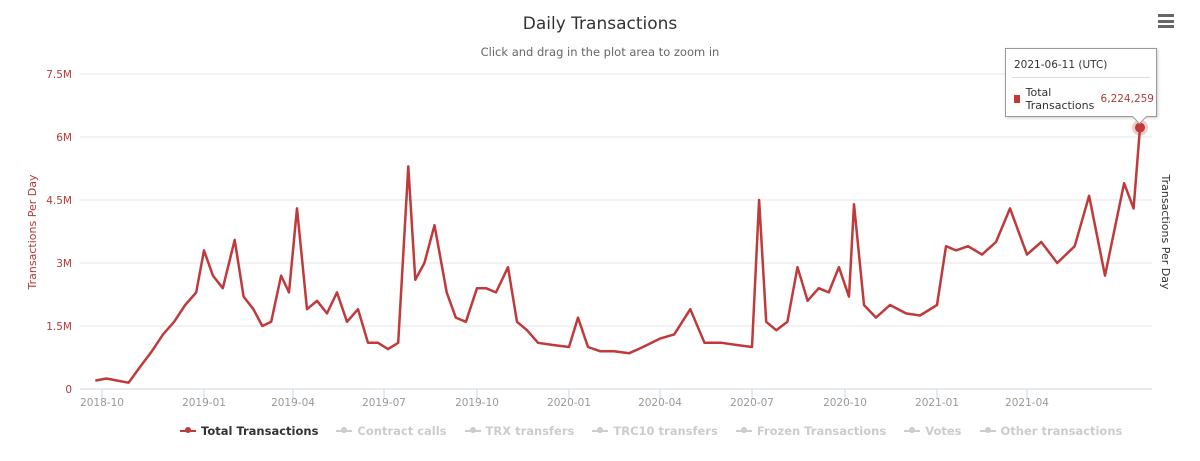  What do you see at coordinates (260, 431) in the screenshot?
I see `legend-label: Total Transactions` at bounding box center [260, 431].